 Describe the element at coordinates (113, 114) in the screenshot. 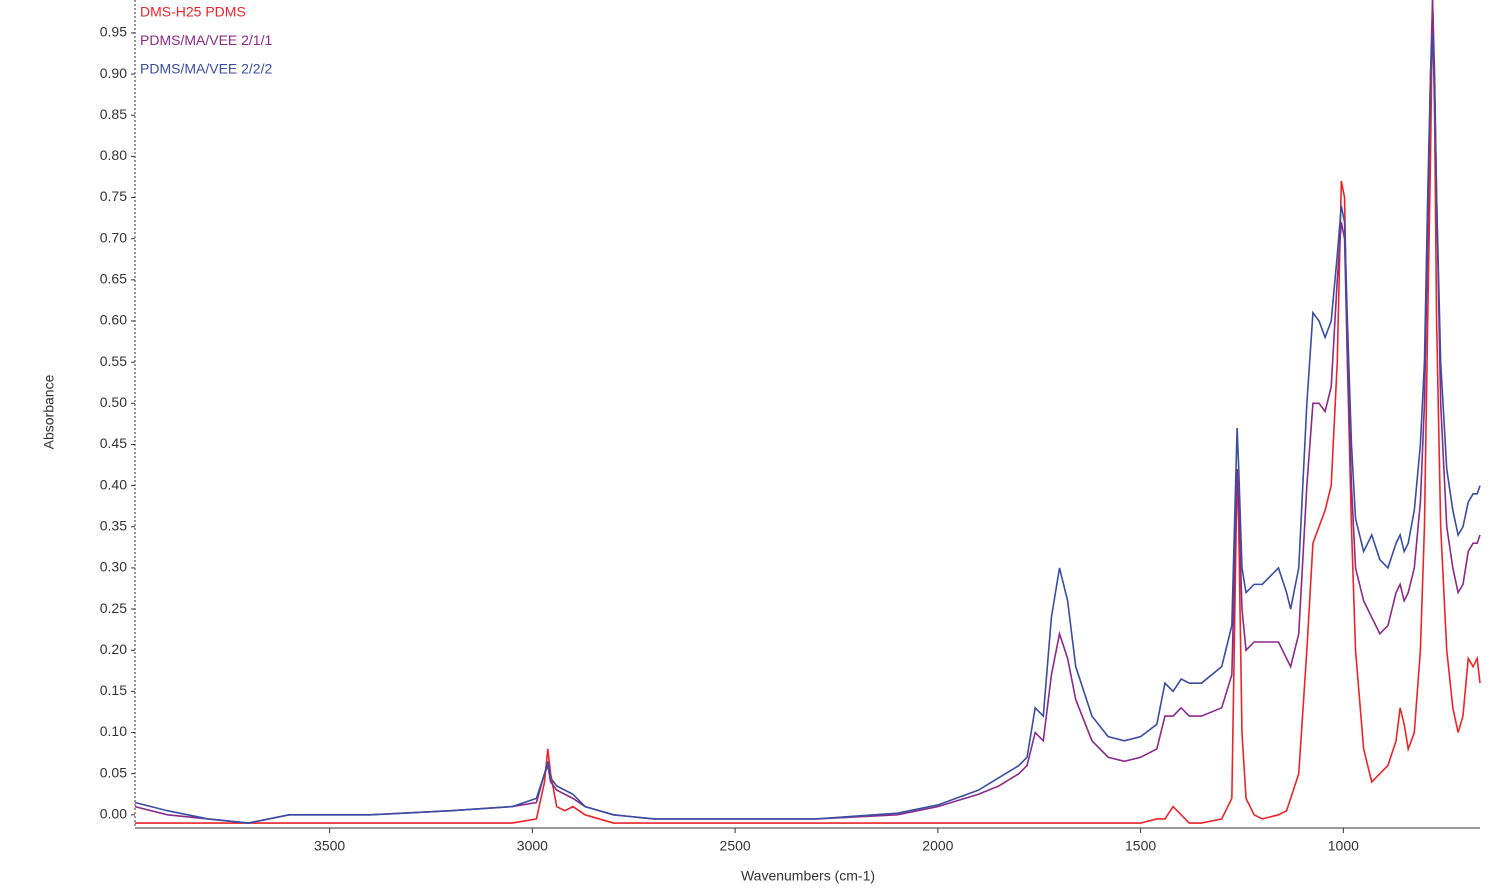

I see `y-tick-label: 0.85` at that location.